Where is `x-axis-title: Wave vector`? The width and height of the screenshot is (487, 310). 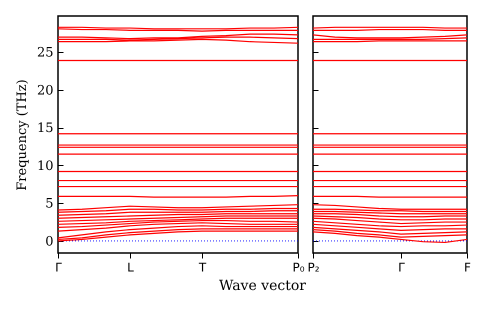 x-axis-title: Wave vector is located at coordinates (262, 286).